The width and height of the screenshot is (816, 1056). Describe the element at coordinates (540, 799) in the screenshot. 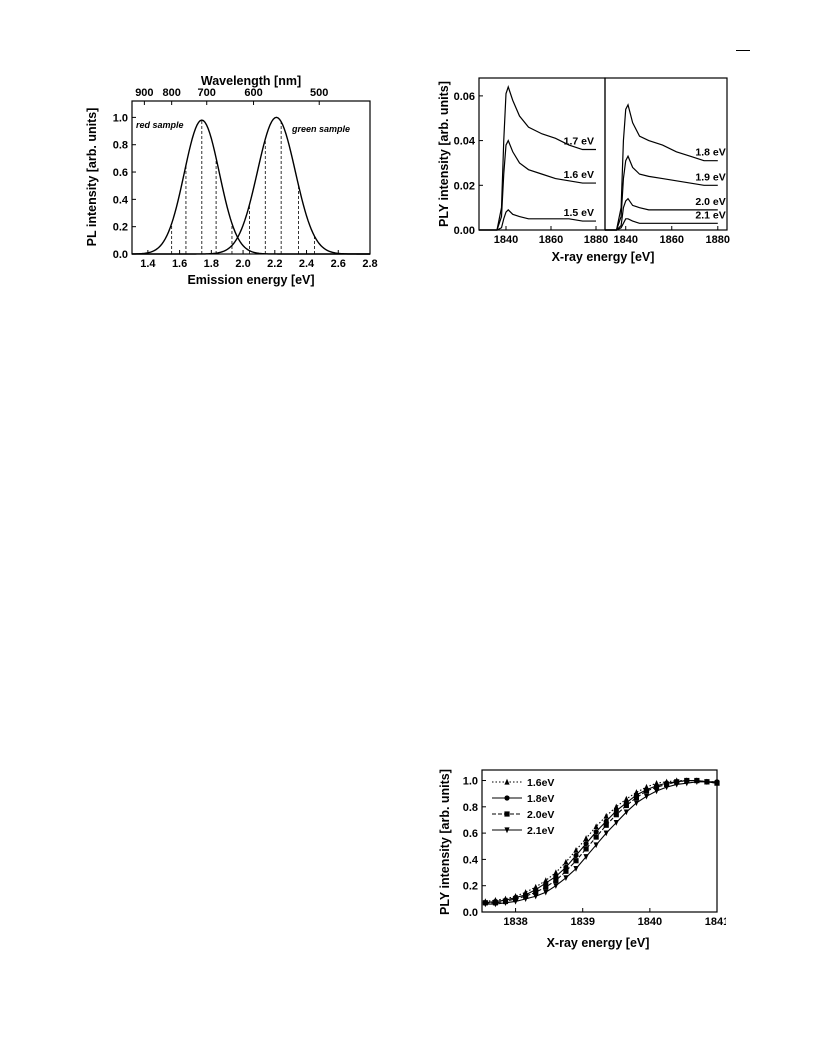

I see `legend-entry-label: 1.8eV` at that location.